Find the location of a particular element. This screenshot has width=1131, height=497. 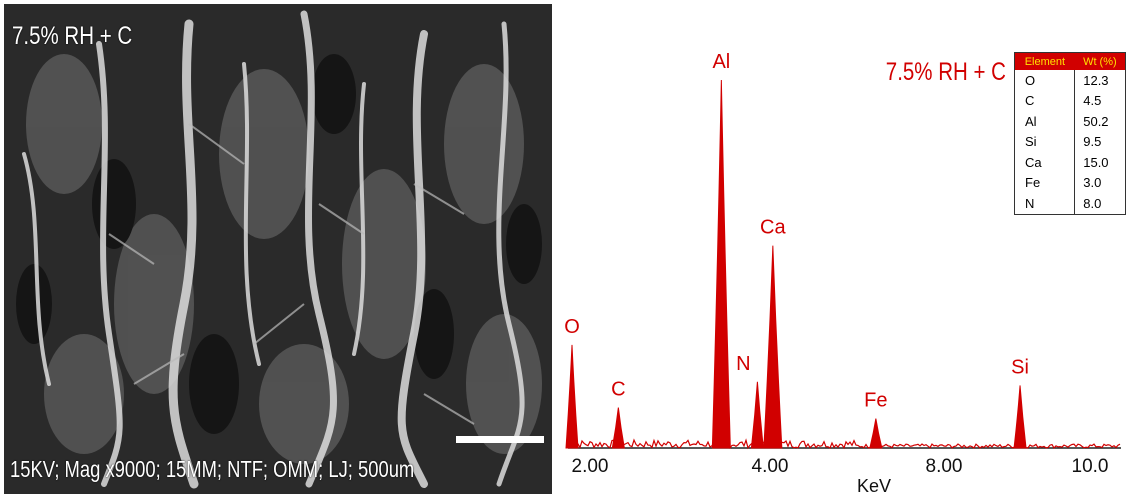

table-row: Al 50.2 is located at coordinates (1070, 121).